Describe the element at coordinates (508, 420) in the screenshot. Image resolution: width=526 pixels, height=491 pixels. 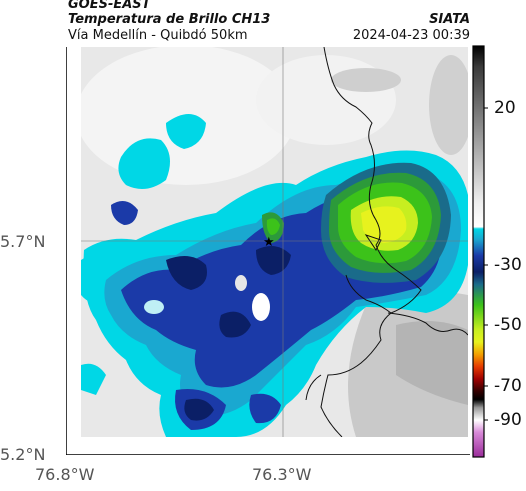
I see `colorbar-tick-label: -90` at that location.